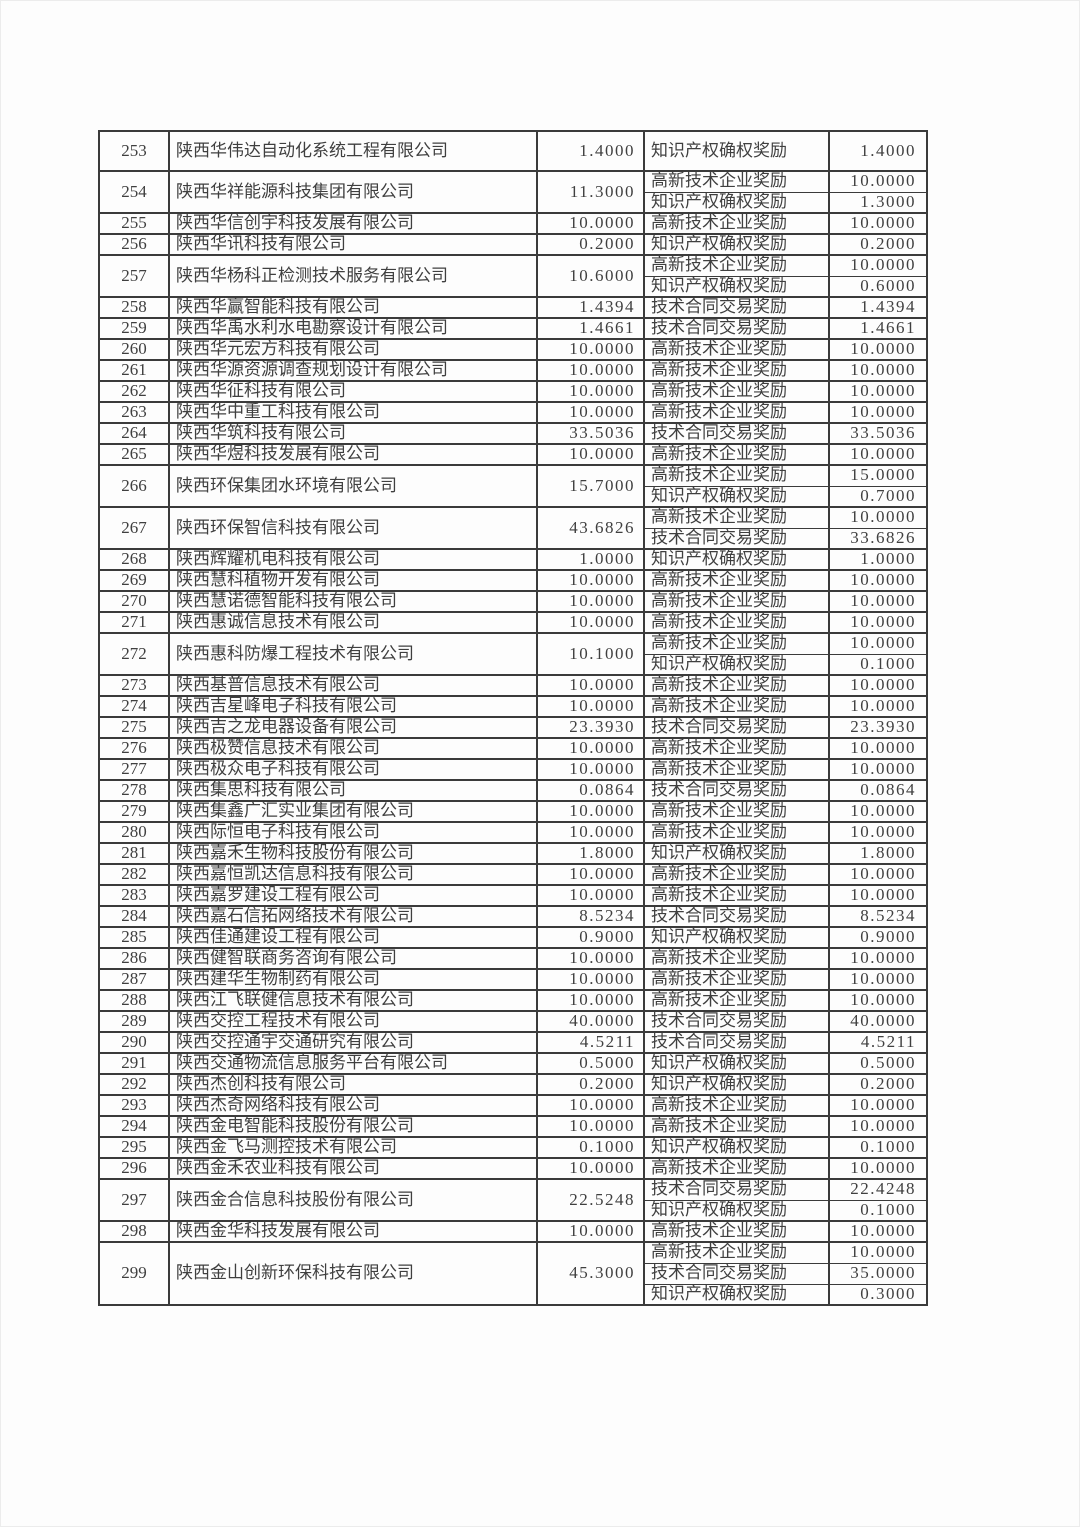 The height and width of the screenshot is (1527, 1080). I want to click on row-number-cell: 294, so click(134, 1126).